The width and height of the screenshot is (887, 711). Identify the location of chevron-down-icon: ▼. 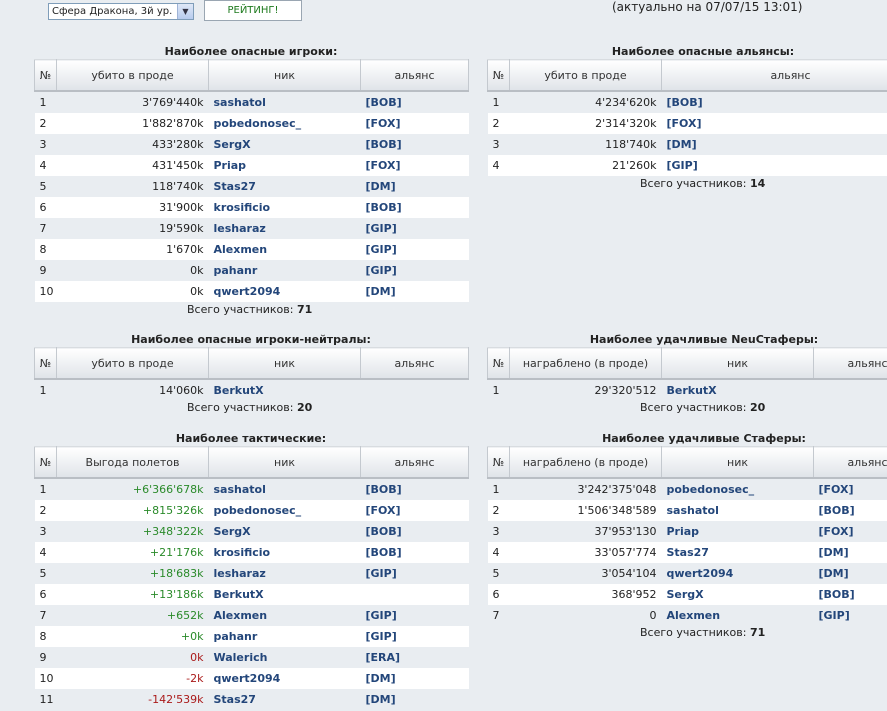
(185, 11).